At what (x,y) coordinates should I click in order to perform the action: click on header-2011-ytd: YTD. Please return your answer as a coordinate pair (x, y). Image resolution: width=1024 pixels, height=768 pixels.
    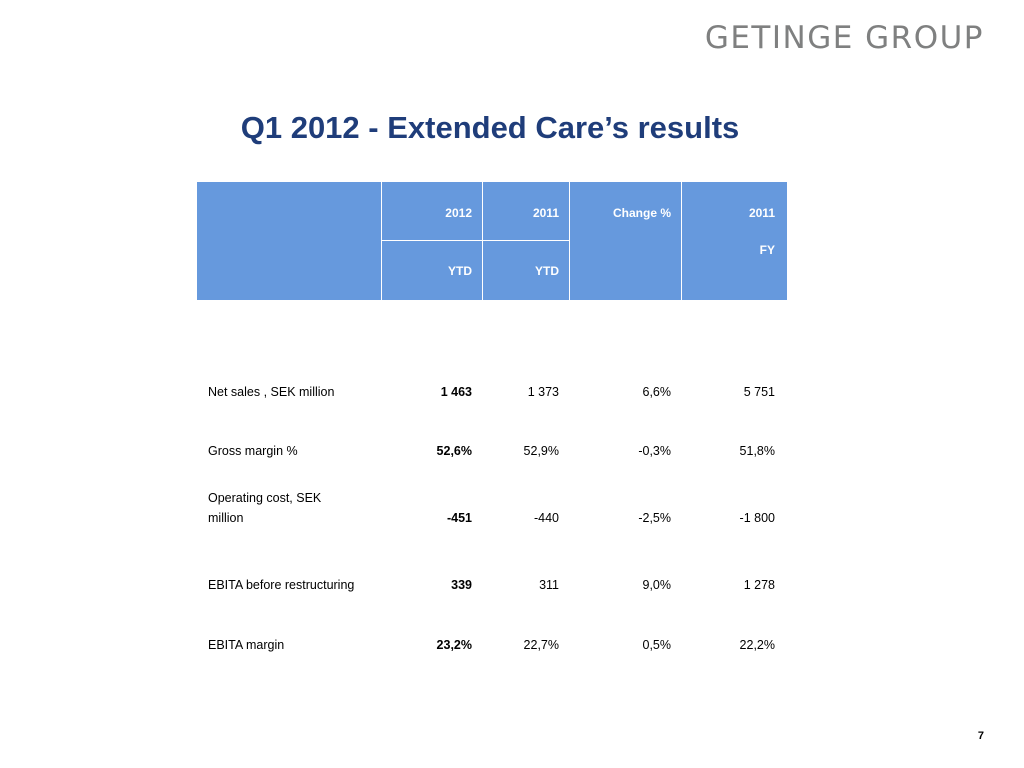
    Looking at the image, I should click on (547, 271).